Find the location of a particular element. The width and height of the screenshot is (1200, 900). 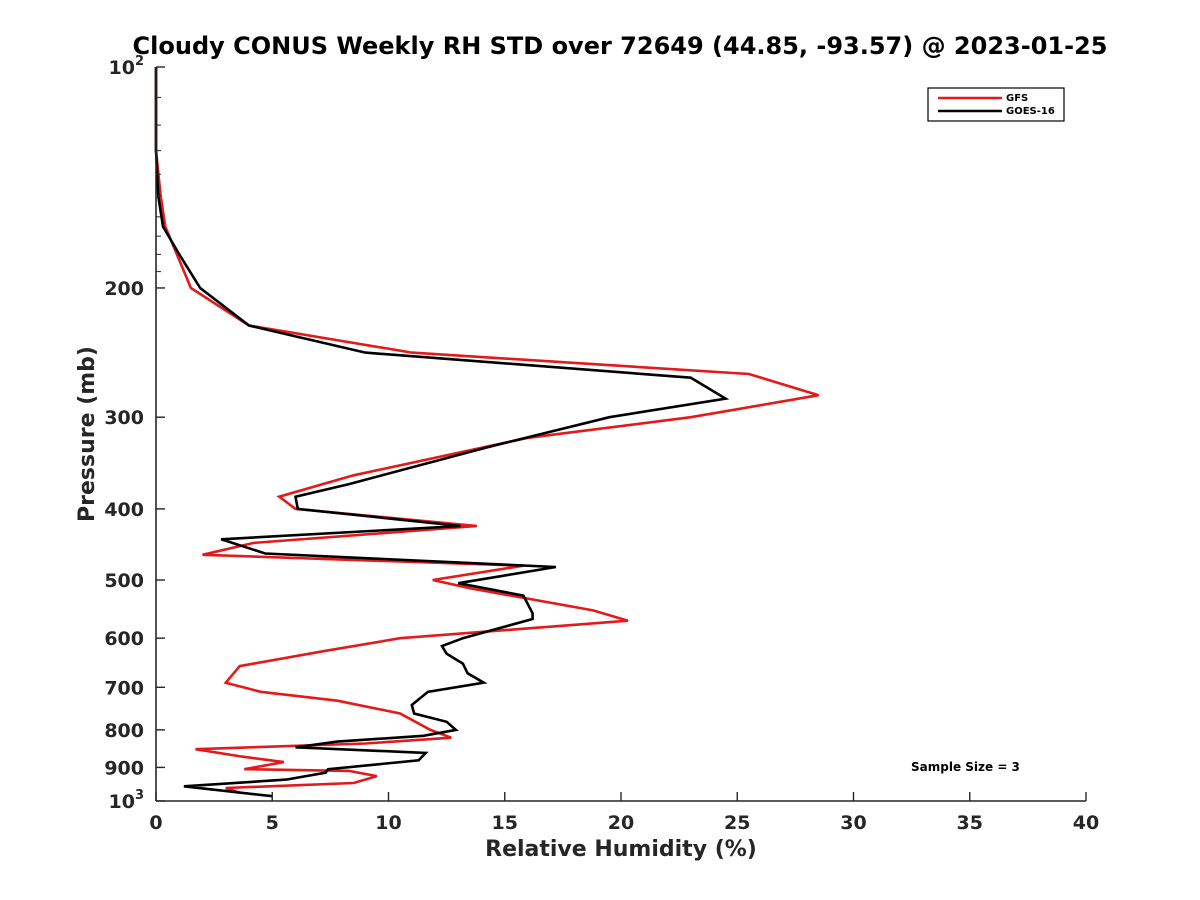

y-tick-label: 10² is located at coordinates (127, 66).